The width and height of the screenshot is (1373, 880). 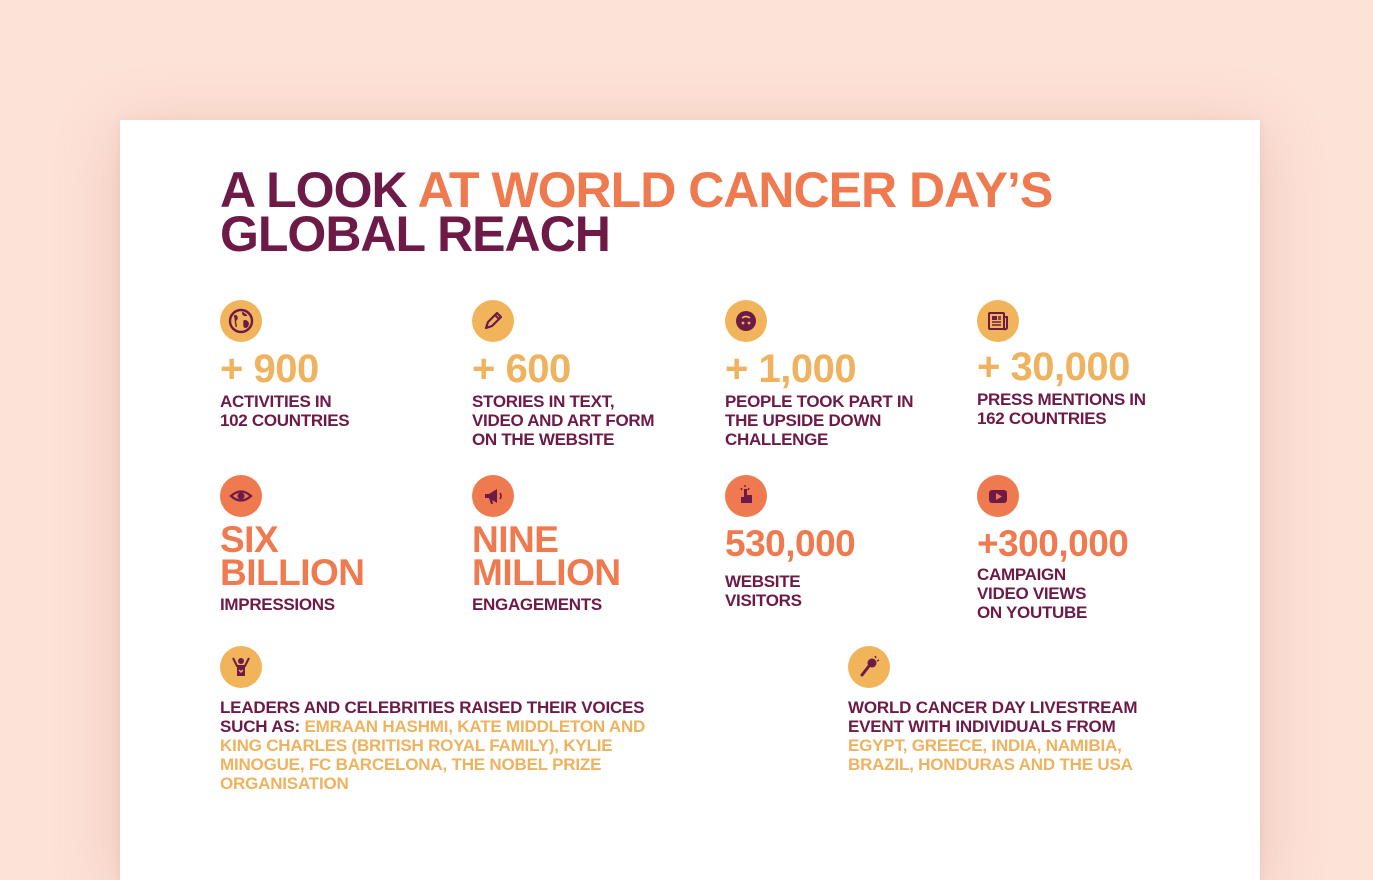 What do you see at coordinates (515, 539) in the screenshot?
I see `value-line: NINE` at bounding box center [515, 539].